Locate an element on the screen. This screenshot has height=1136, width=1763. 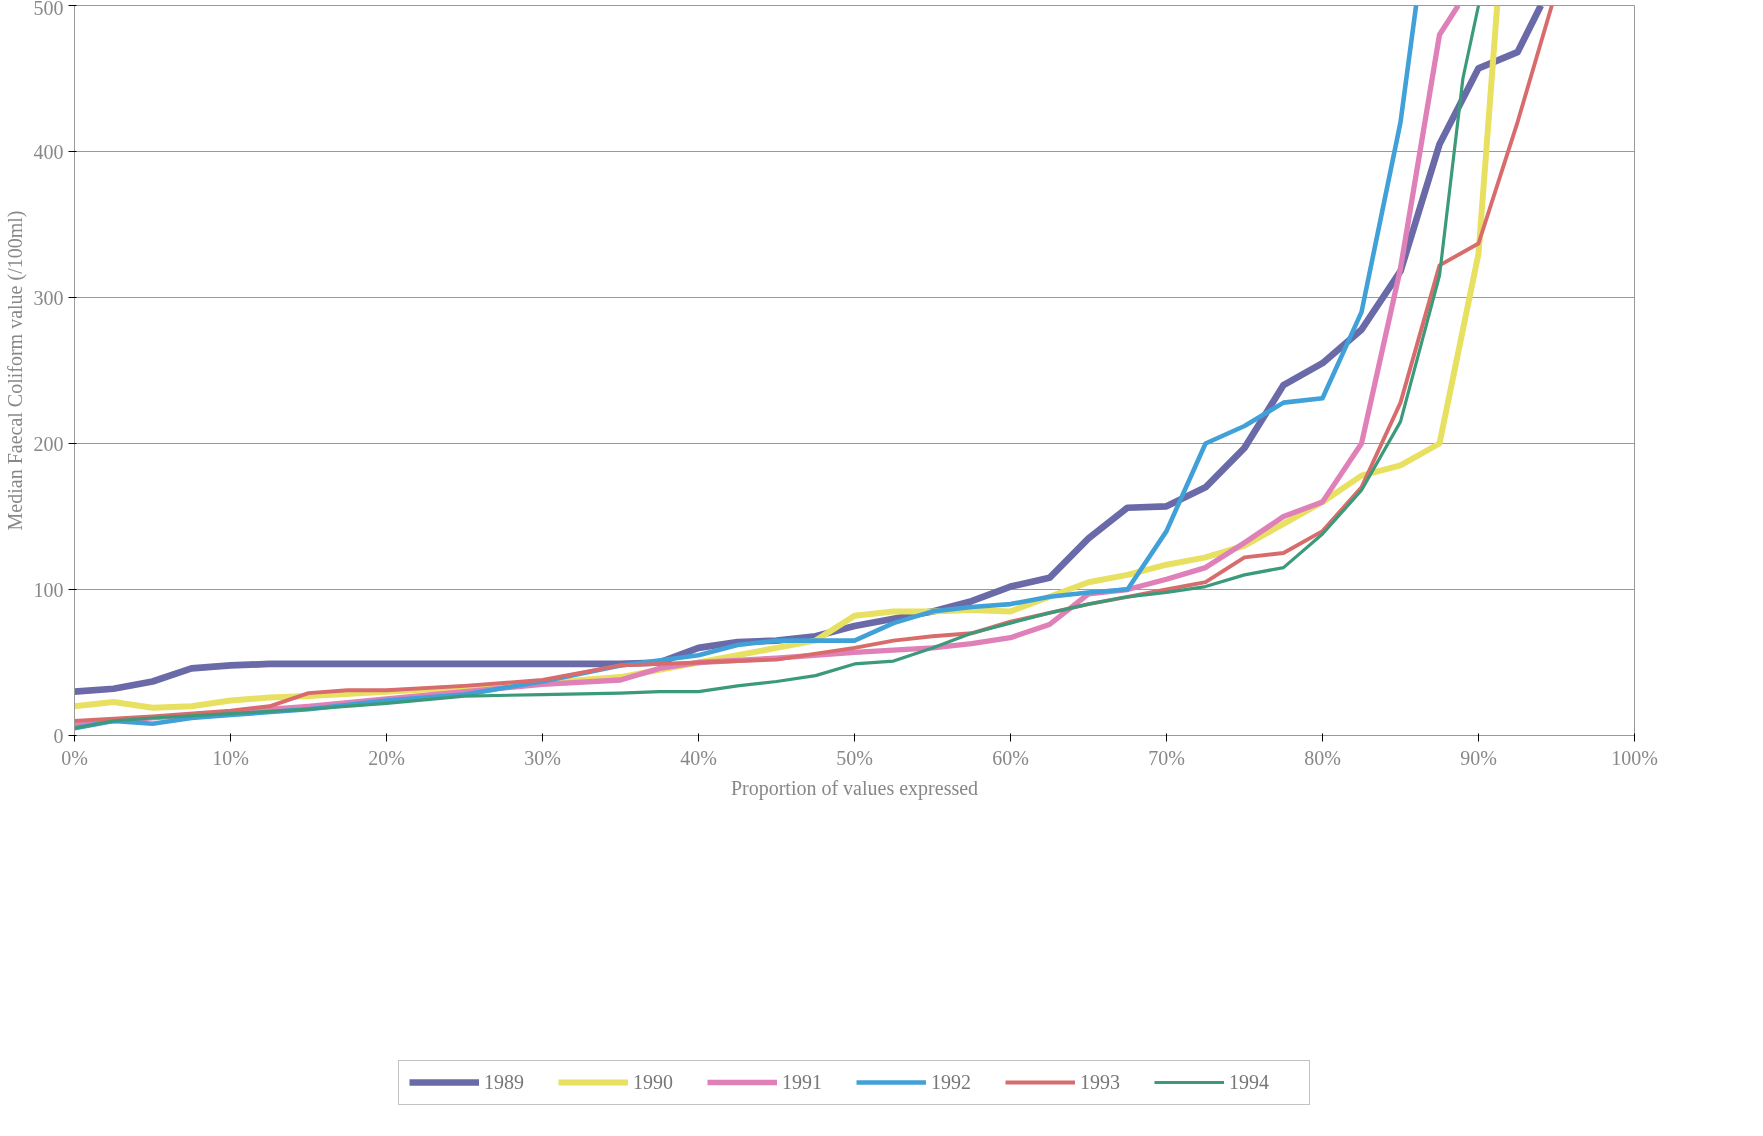
y-tick-label: 300 is located at coordinates (48, 297).